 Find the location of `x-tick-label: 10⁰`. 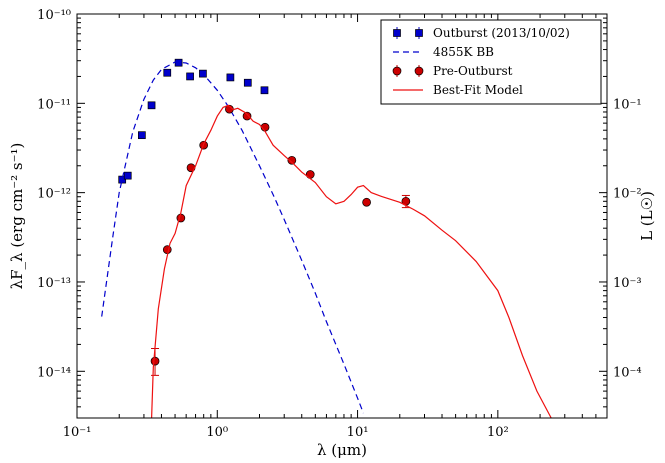

x-tick-label: 10⁰ is located at coordinates (217, 432).